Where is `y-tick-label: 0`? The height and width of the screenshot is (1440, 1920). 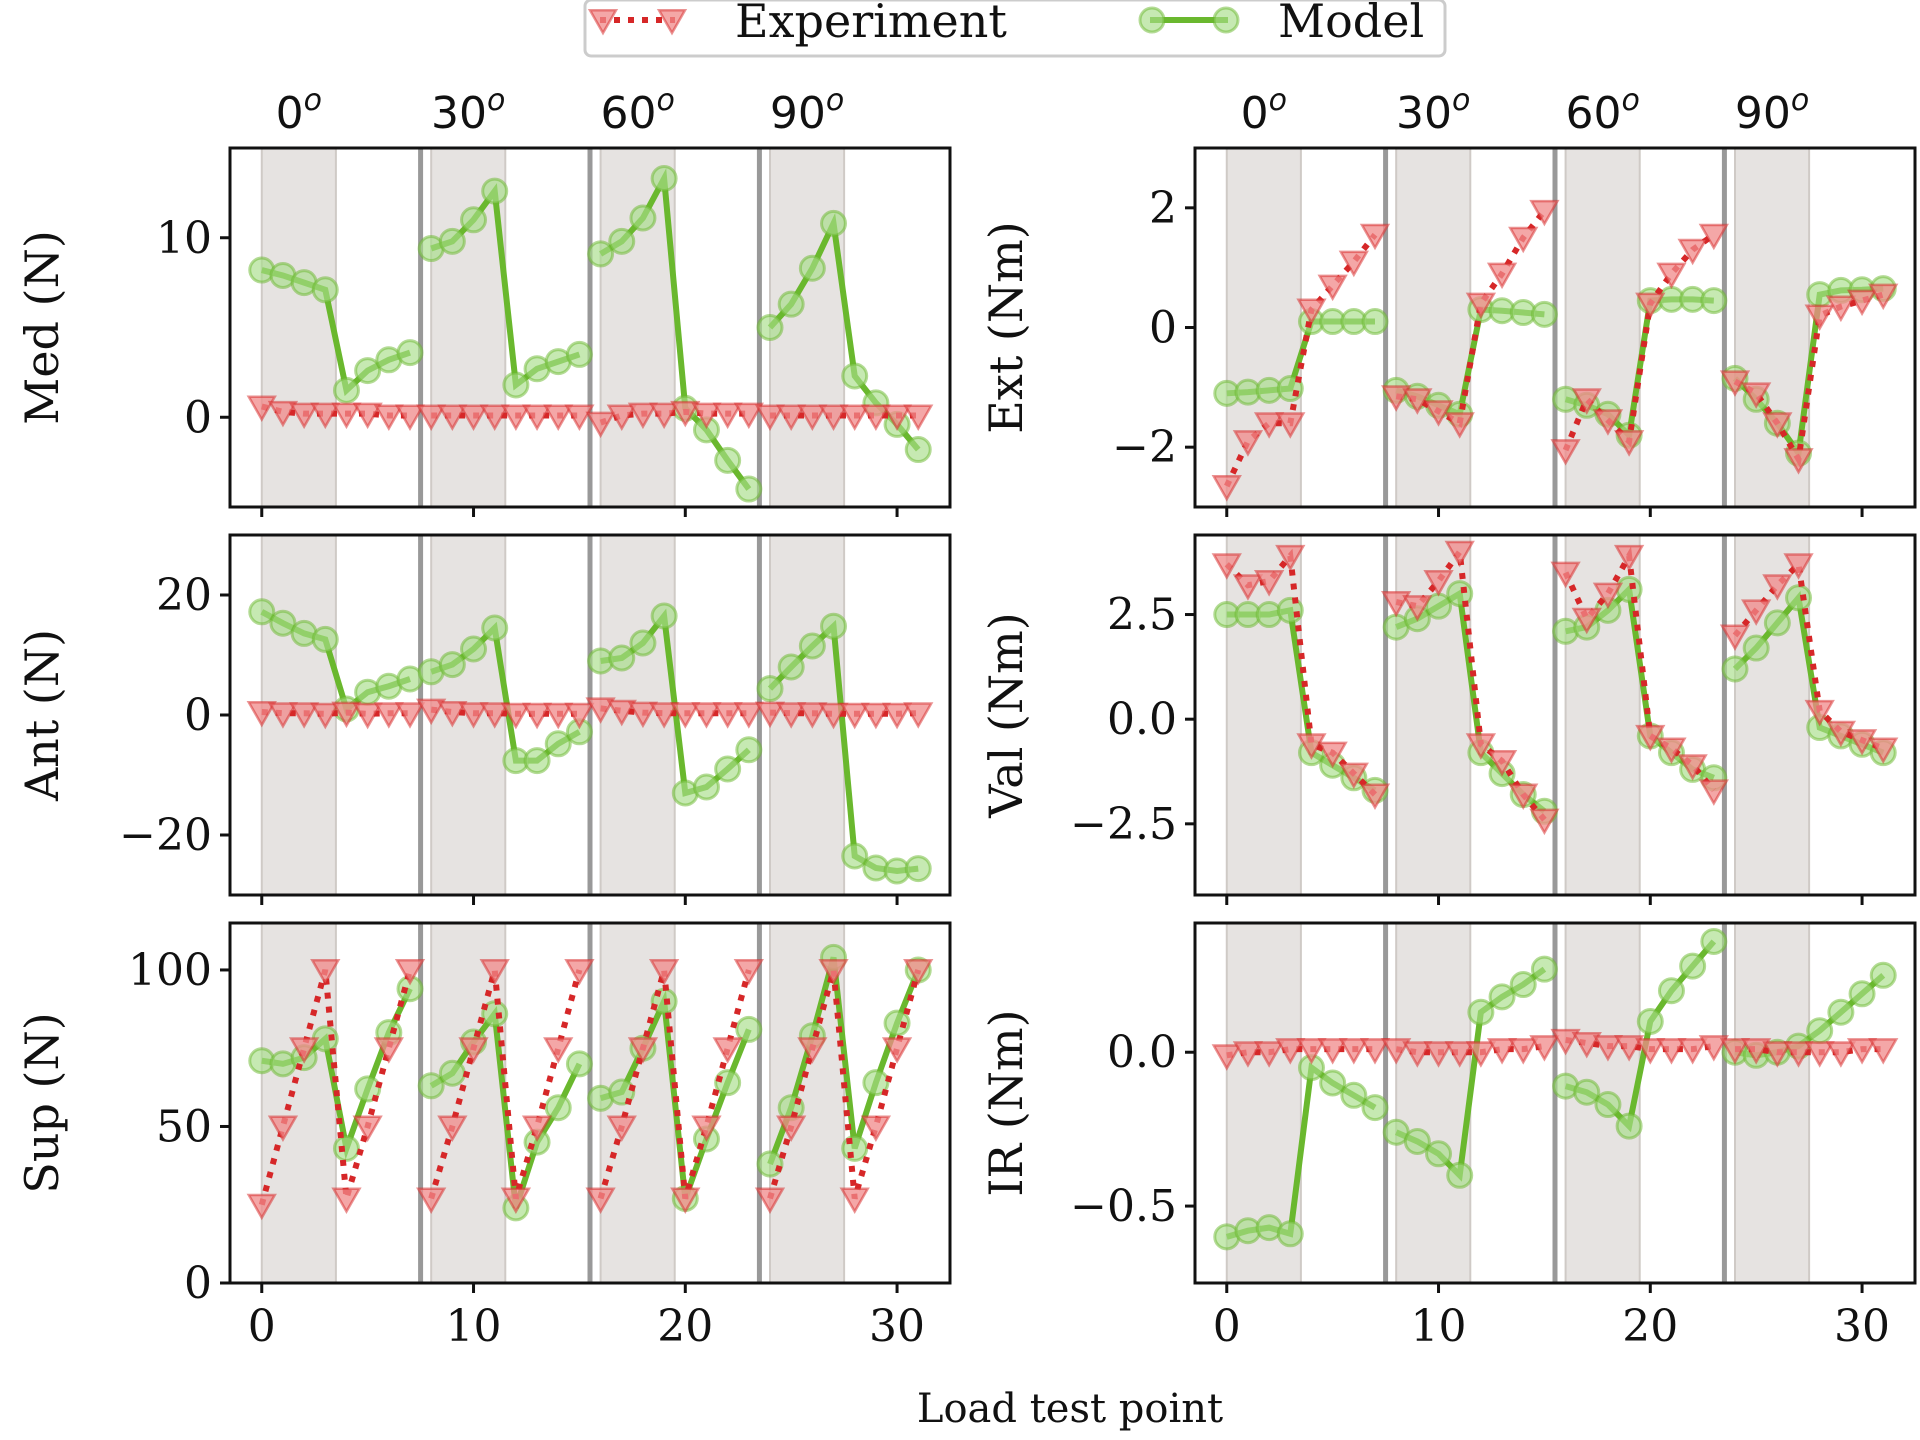
y-tick-label: 0 is located at coordinates (198, 417).